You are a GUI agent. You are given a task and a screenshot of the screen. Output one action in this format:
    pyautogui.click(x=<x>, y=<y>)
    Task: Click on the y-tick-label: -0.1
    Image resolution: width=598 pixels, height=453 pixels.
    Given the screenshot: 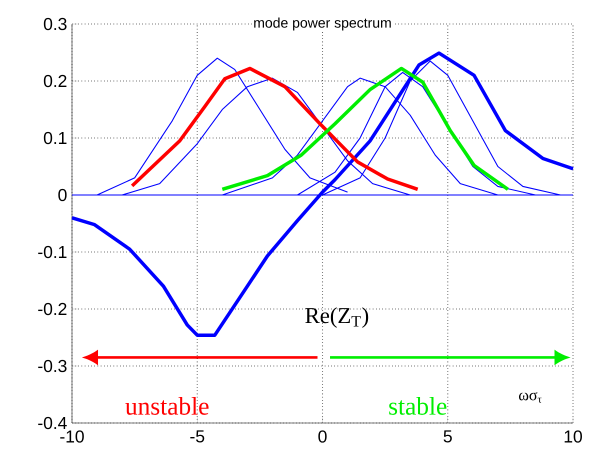 What is the action you would take?
    pyautogui.click(x=52, y=252)
    